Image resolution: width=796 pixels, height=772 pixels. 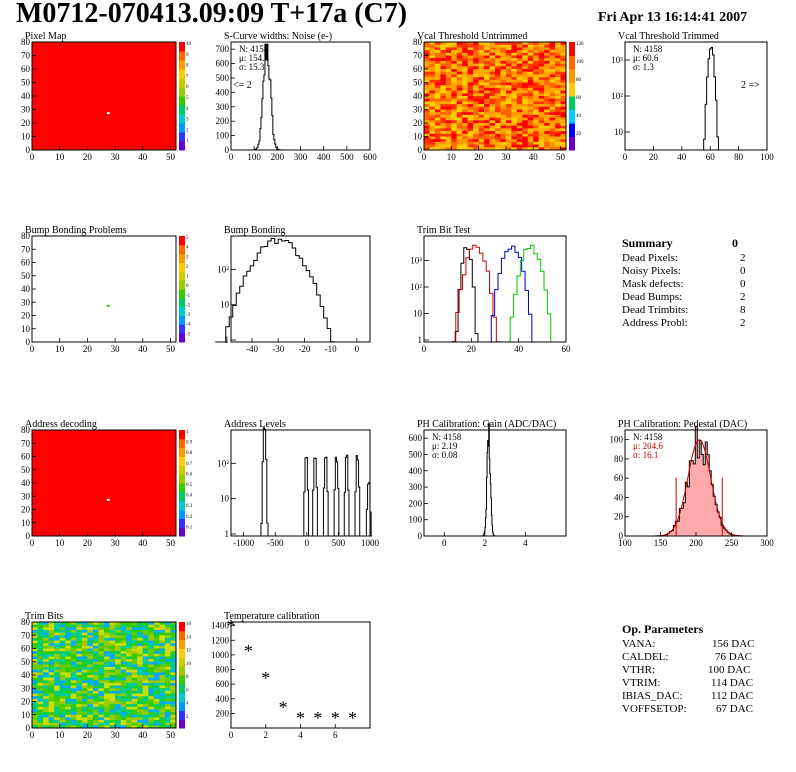 I want to click on x-tick-label: 20, so click(x=472, y=349).